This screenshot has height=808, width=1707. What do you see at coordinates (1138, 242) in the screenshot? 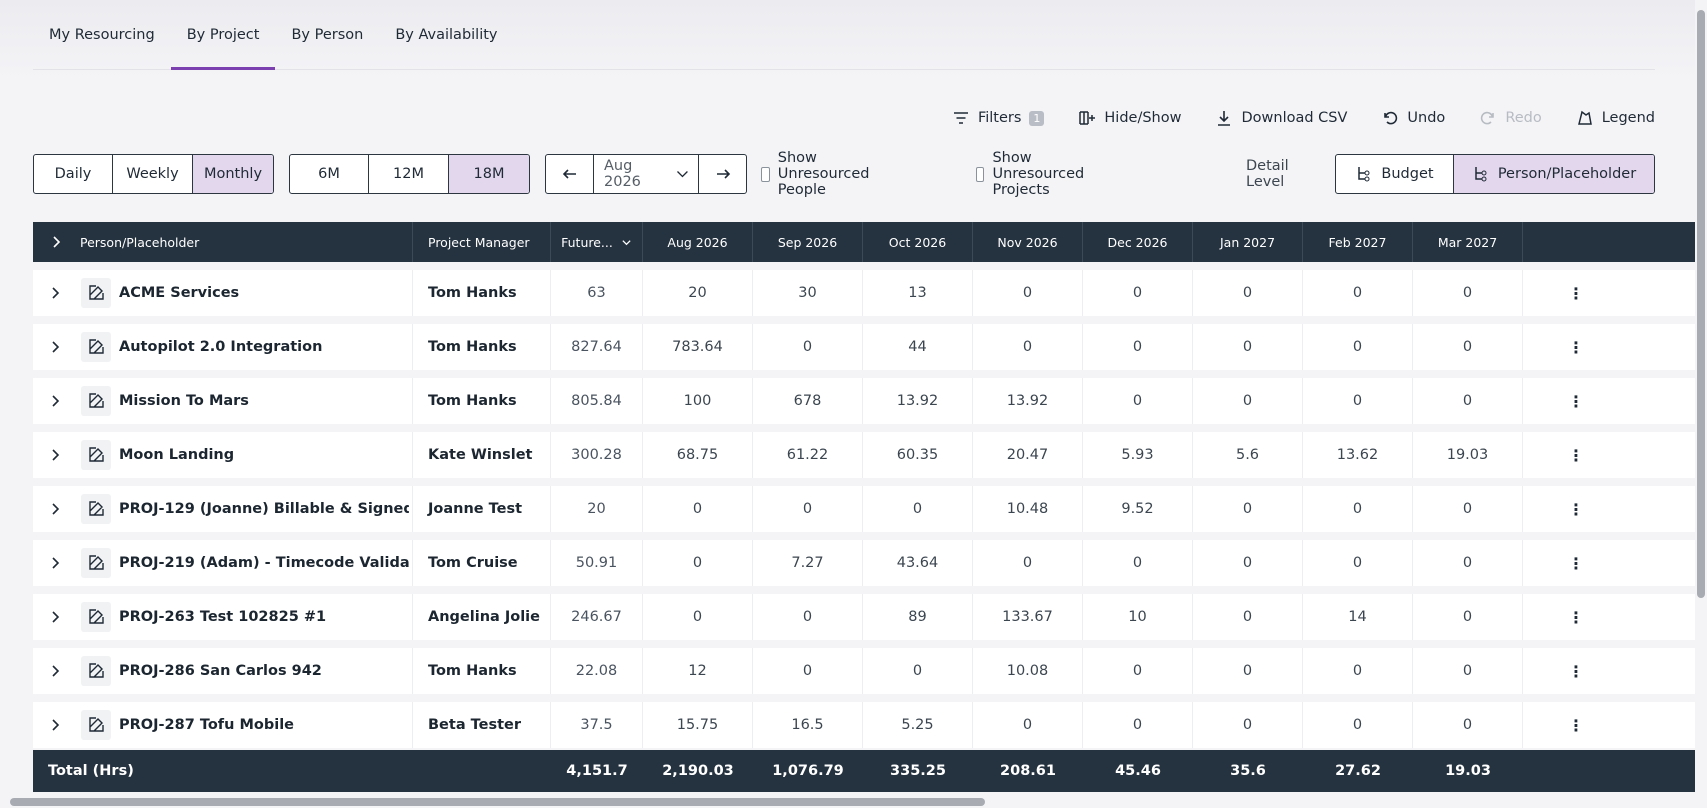
I see `column-header-month: Dec 2026` at bounding box center [1138, 242].